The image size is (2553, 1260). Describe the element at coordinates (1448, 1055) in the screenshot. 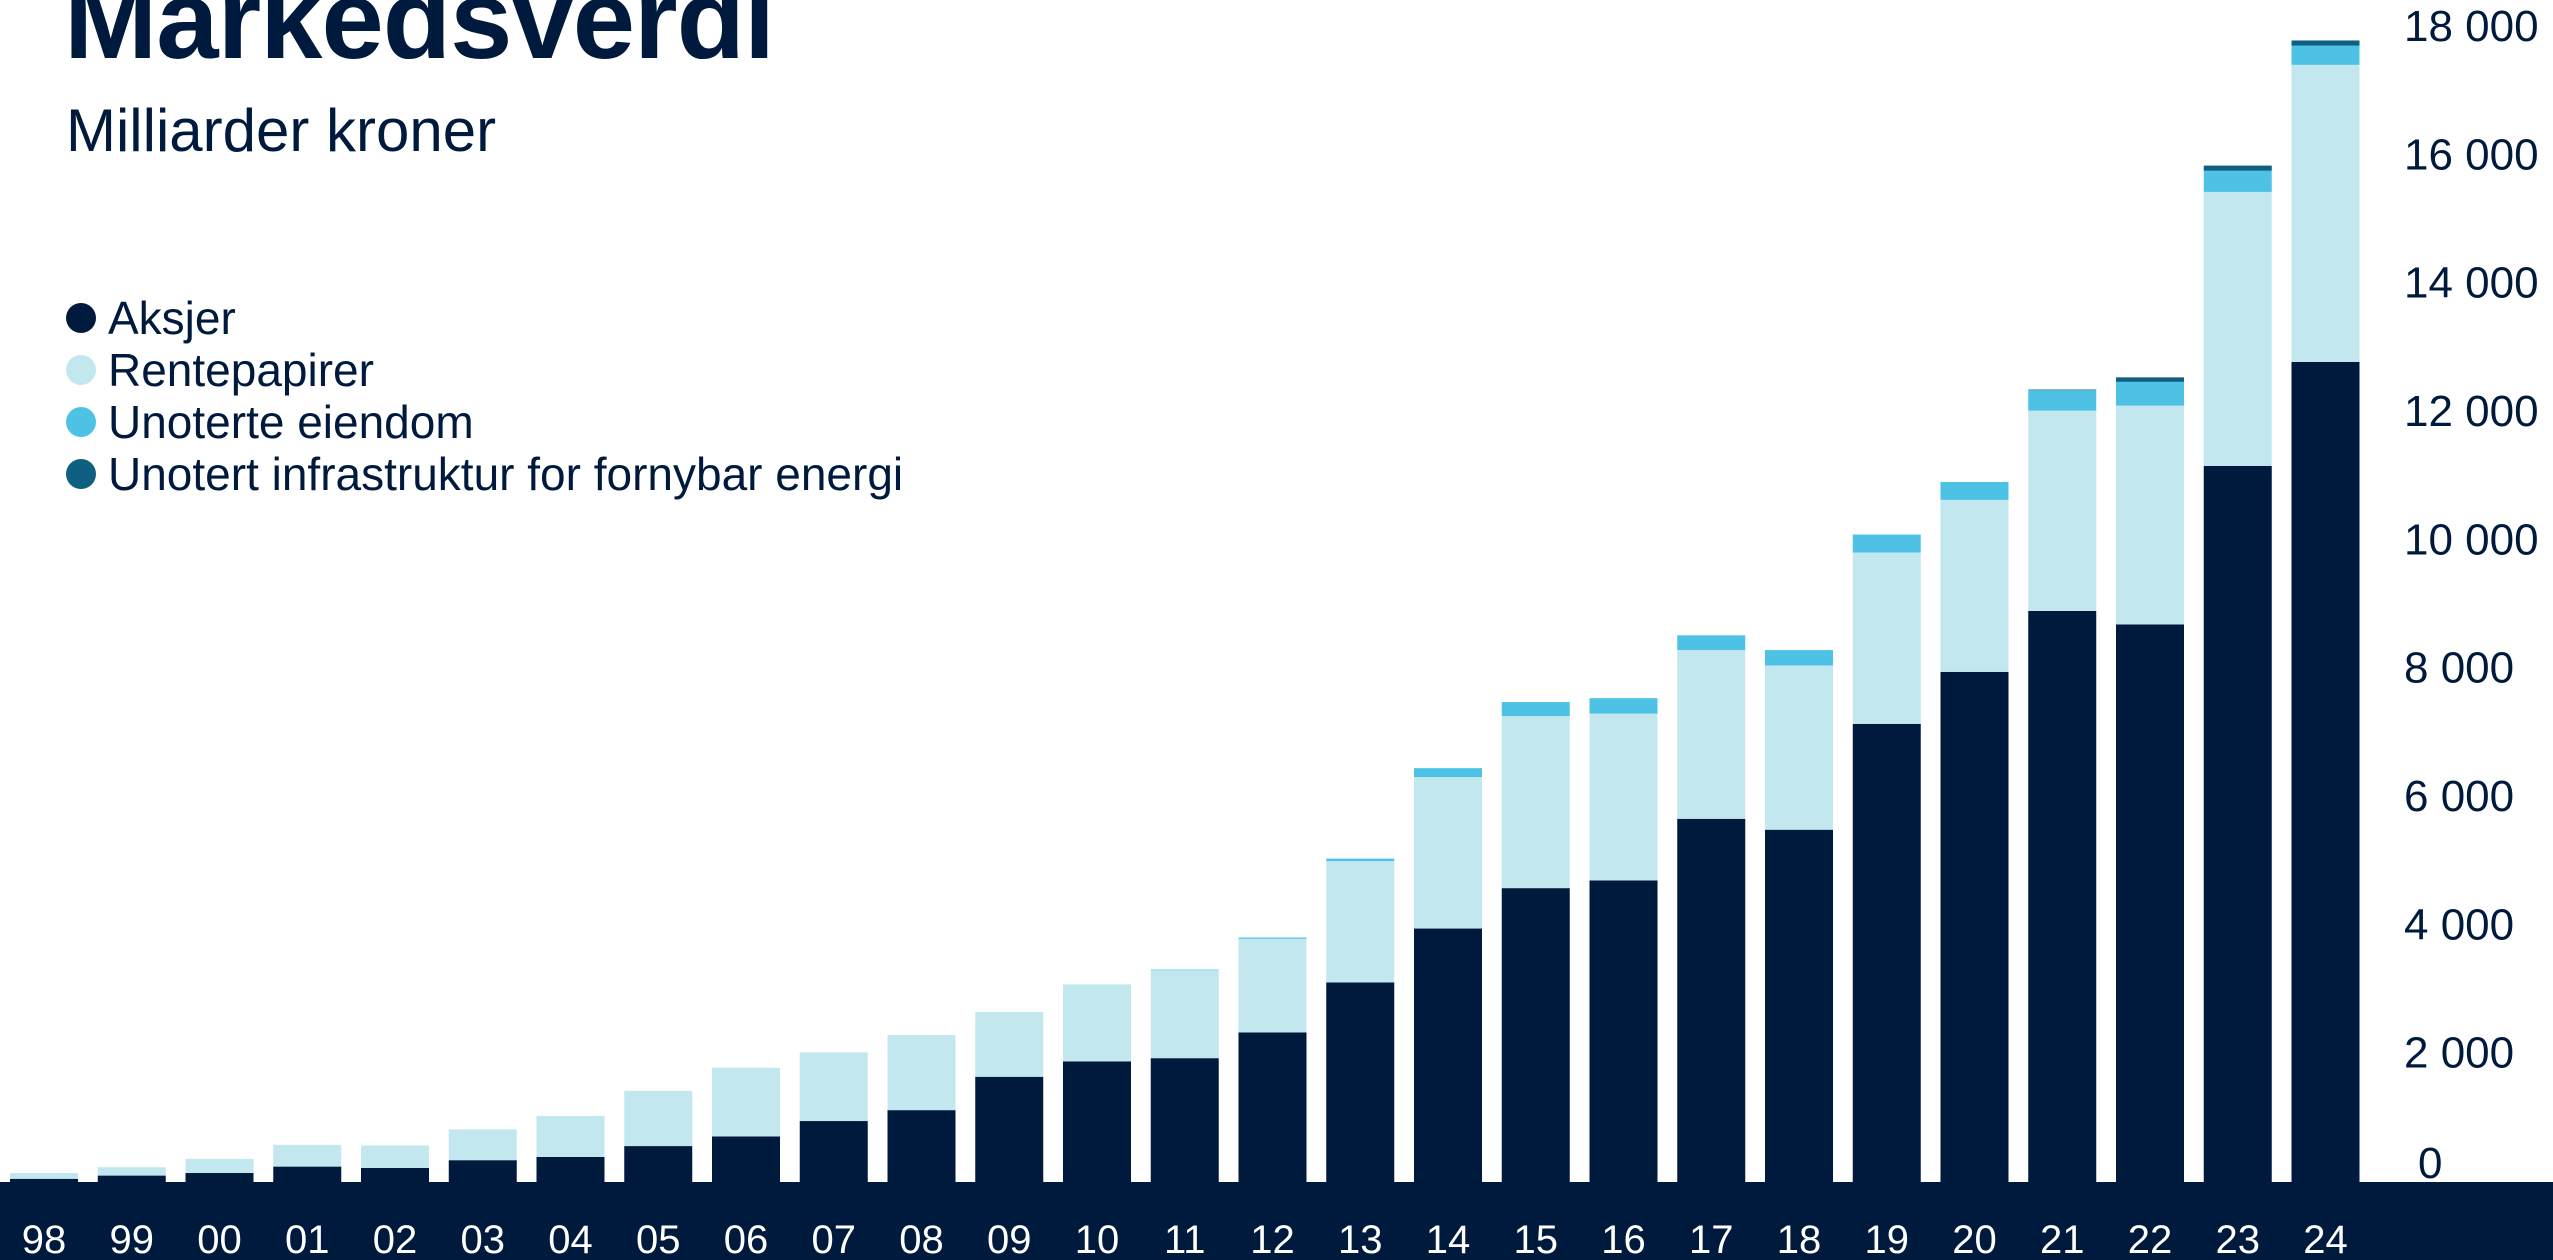

I see `bar-segment-14-s0` at that location.